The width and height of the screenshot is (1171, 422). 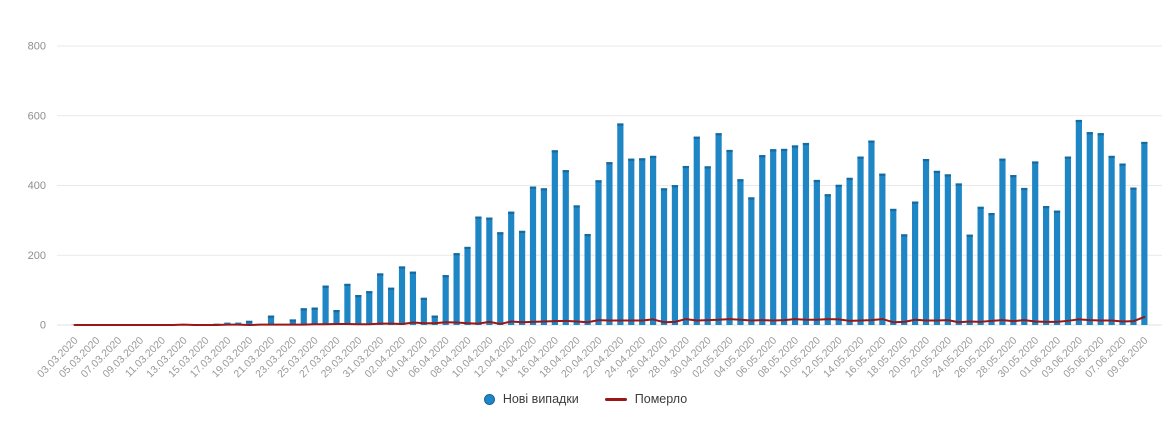 I want to click on deaths-line, so click(x=609, y=320).